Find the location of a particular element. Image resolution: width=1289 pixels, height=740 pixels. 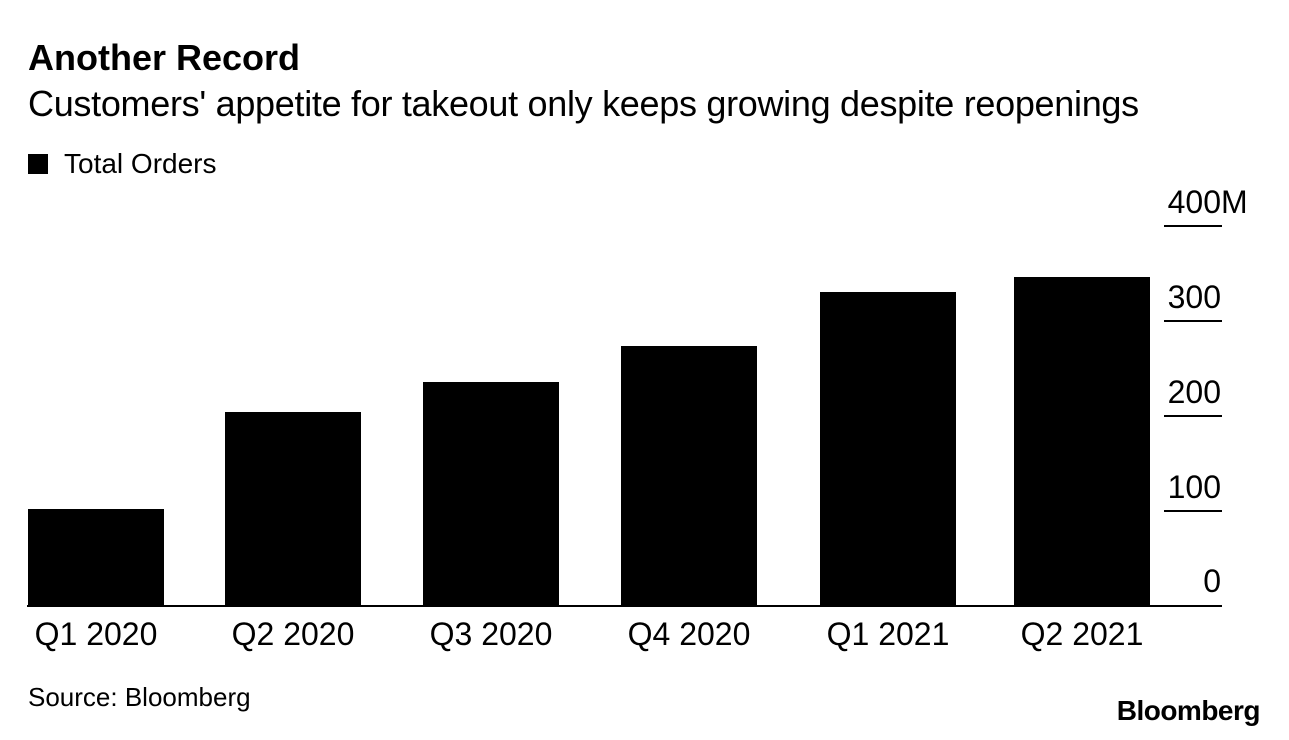

x-axis-label-q4-2020: Q4 2020 is located at coordinates (689, 634).